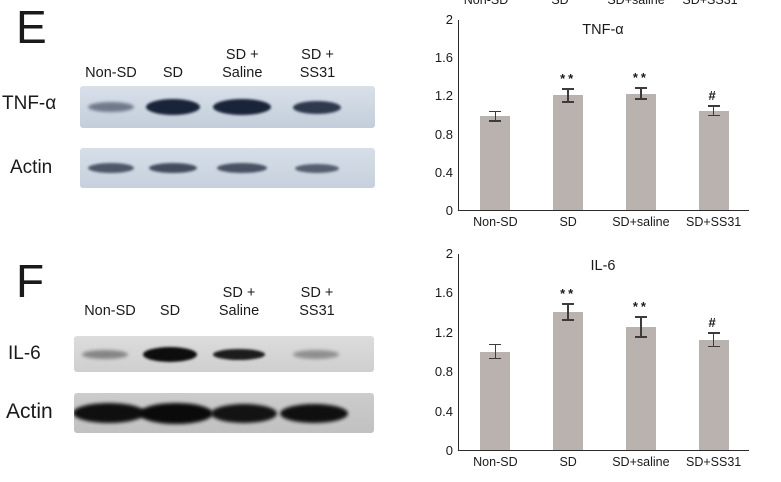 The image size is (781, 482). What do you see at coordinates (603, 30) in the screenshot?
I see `chart-title: TNF-α` at bounding box center [603, 30].